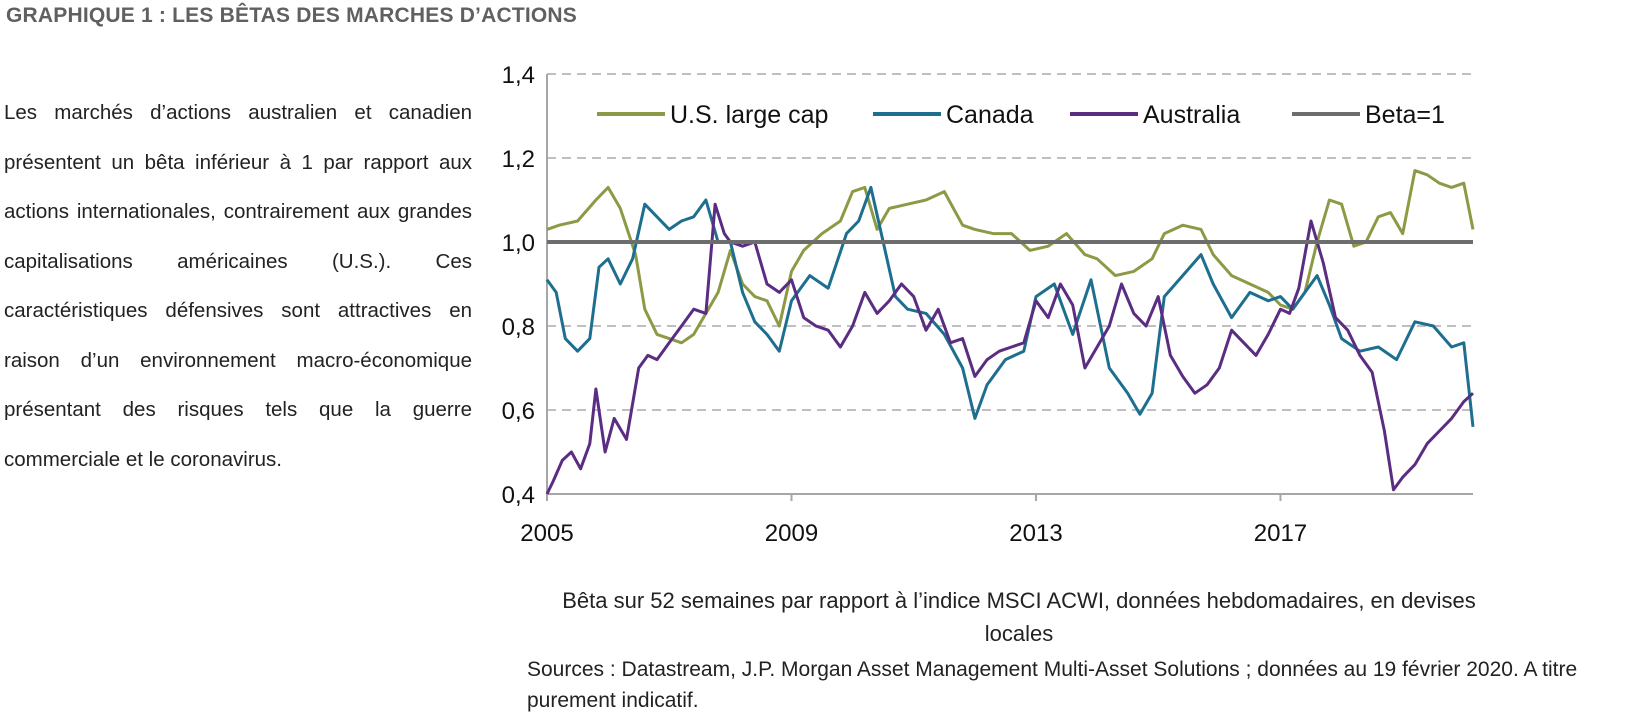 The height and width of the screenshot is (726, 1641). I want to click on x-tick-label: 2005, so click(546, 533).